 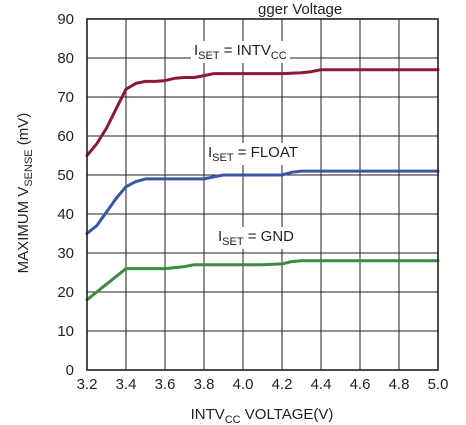 What do you see at coordinates (233, 419) in the screenshot?
I see `x-axis-title-sub: CC` at bounding box center [233, 419].